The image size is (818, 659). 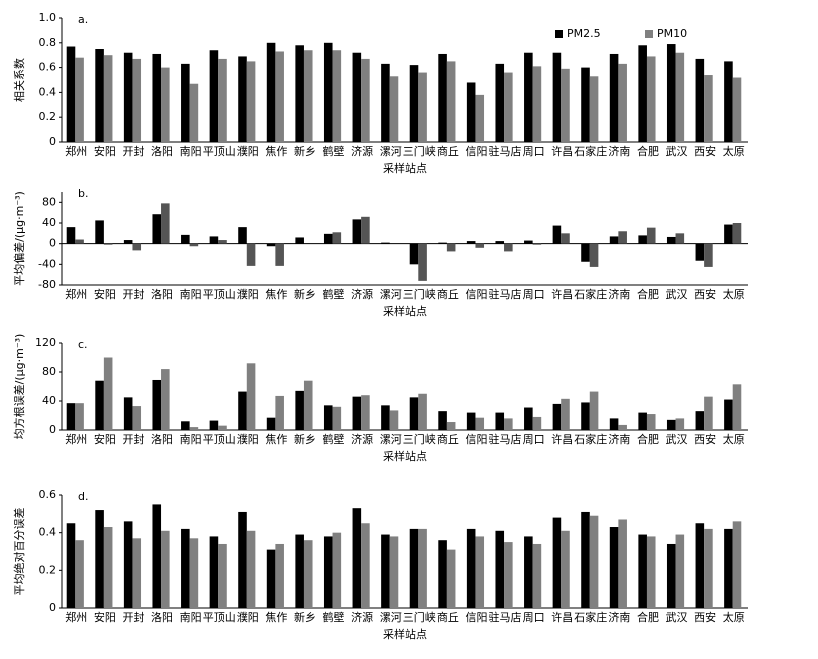 I want to click on x-tick-label: 合肥, so click(x=648, y=439).